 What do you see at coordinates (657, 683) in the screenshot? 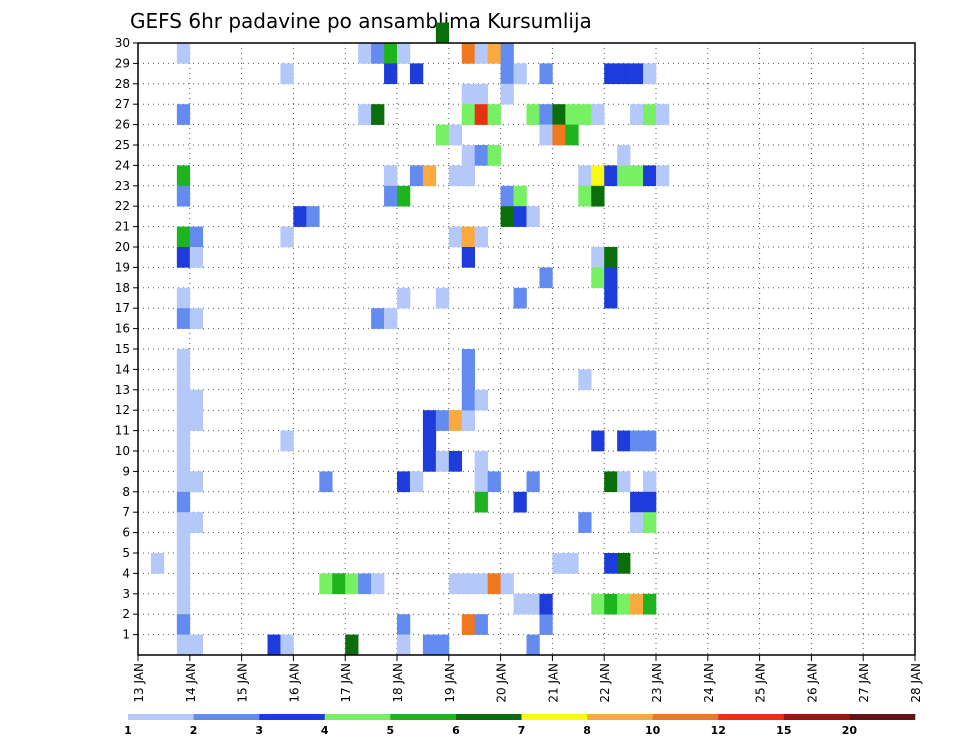
I see `x-tick-label: 23 JAN` at bounding box center [657, 683].